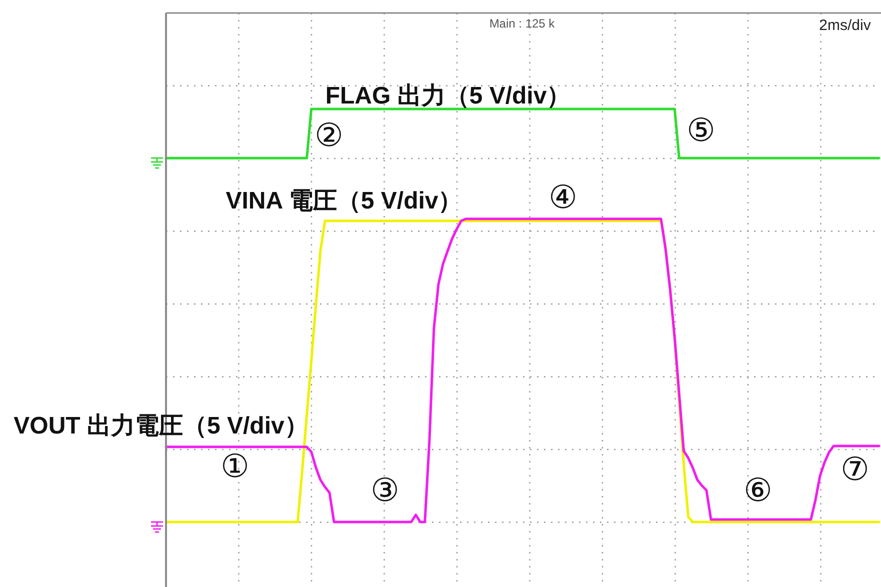  Describe the element at coordinates (855, 469) in the screenshot. I see `annotation: ⑦` at that location.